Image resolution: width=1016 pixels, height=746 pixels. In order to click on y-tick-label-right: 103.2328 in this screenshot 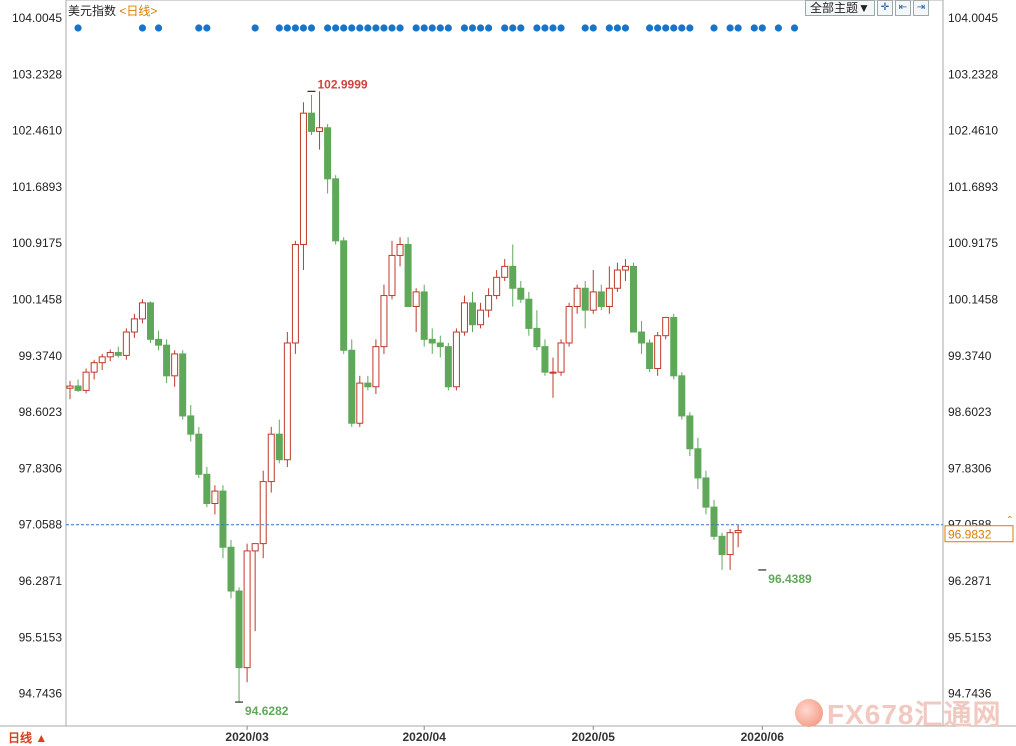, I will do `click(973, 74)`.